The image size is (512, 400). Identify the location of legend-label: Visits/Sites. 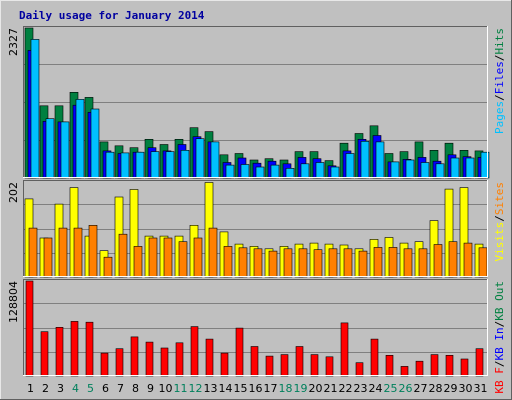
(499, 222).